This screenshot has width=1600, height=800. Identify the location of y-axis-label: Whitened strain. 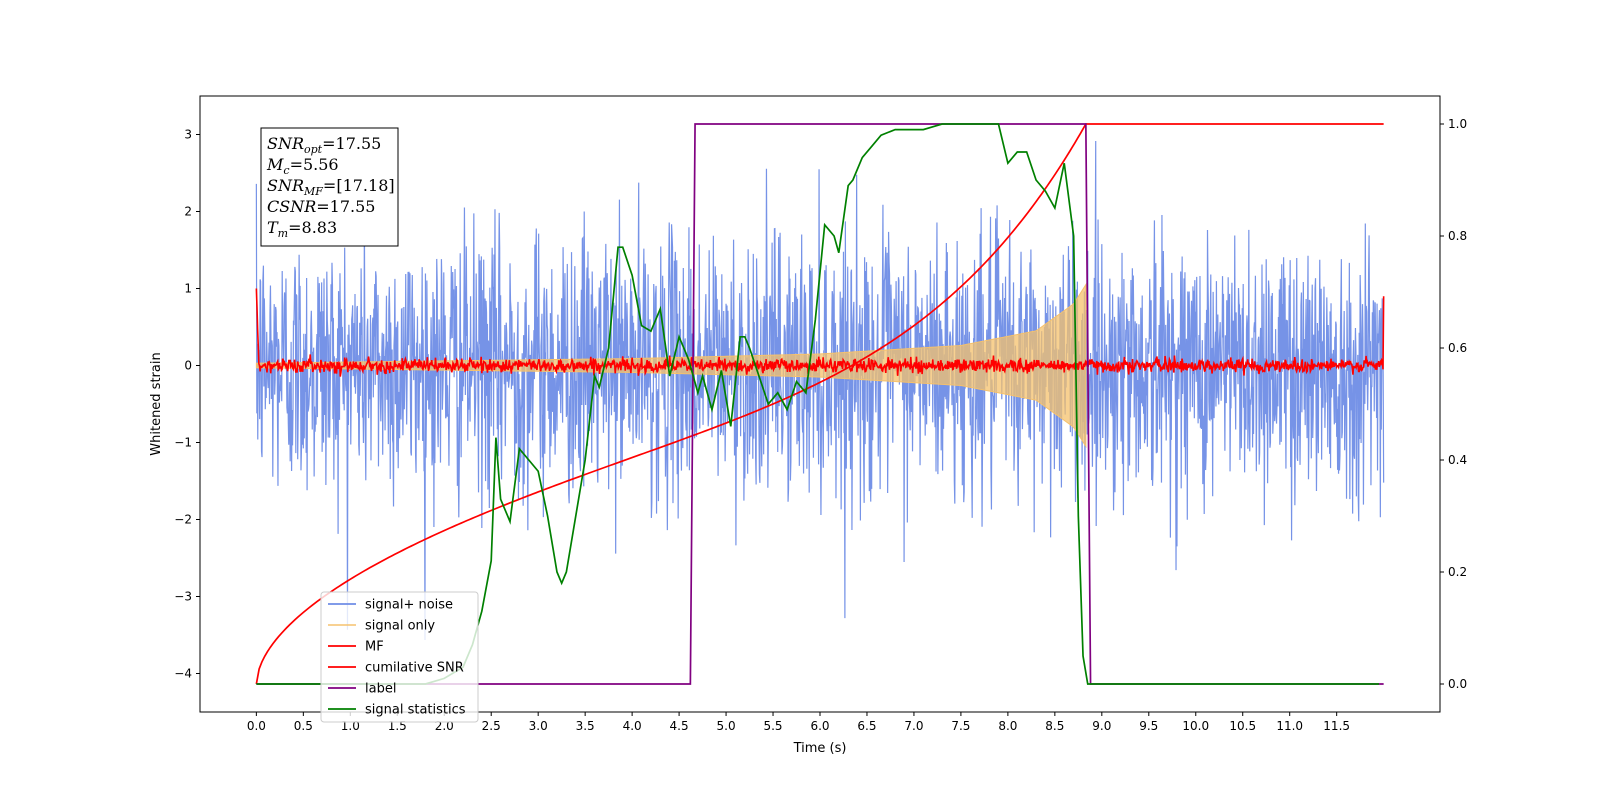
(156, 403).